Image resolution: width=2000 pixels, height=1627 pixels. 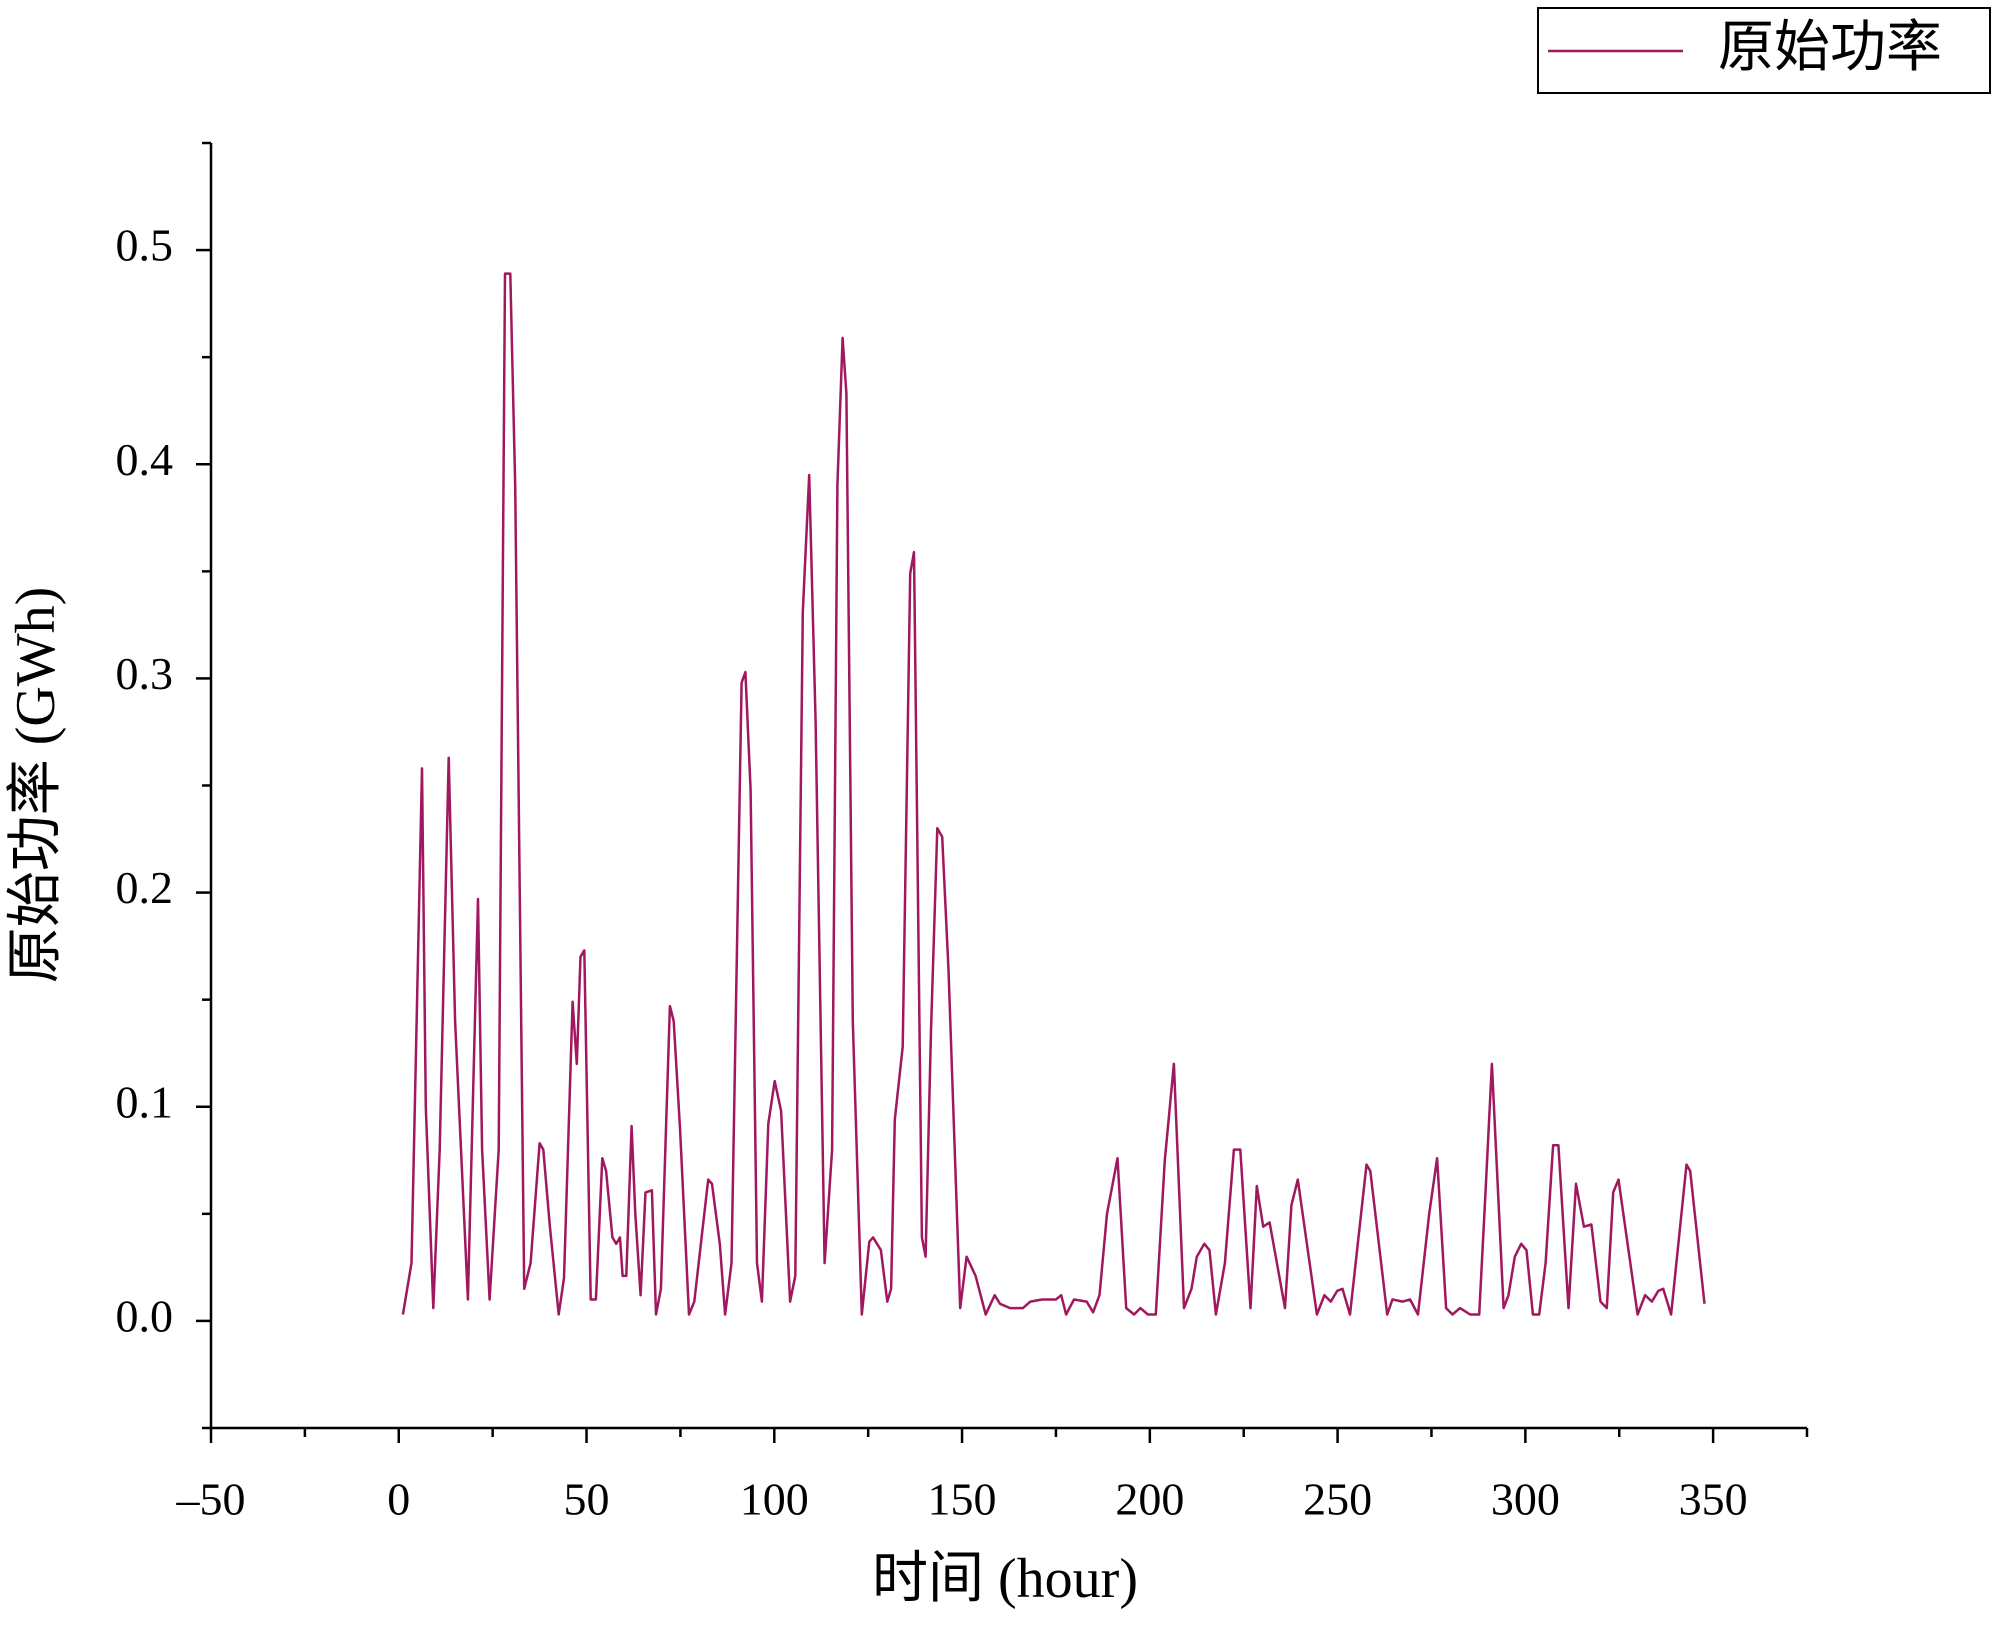 I want to click on x-tick-label: 300, so click(x=1525, y=1499).